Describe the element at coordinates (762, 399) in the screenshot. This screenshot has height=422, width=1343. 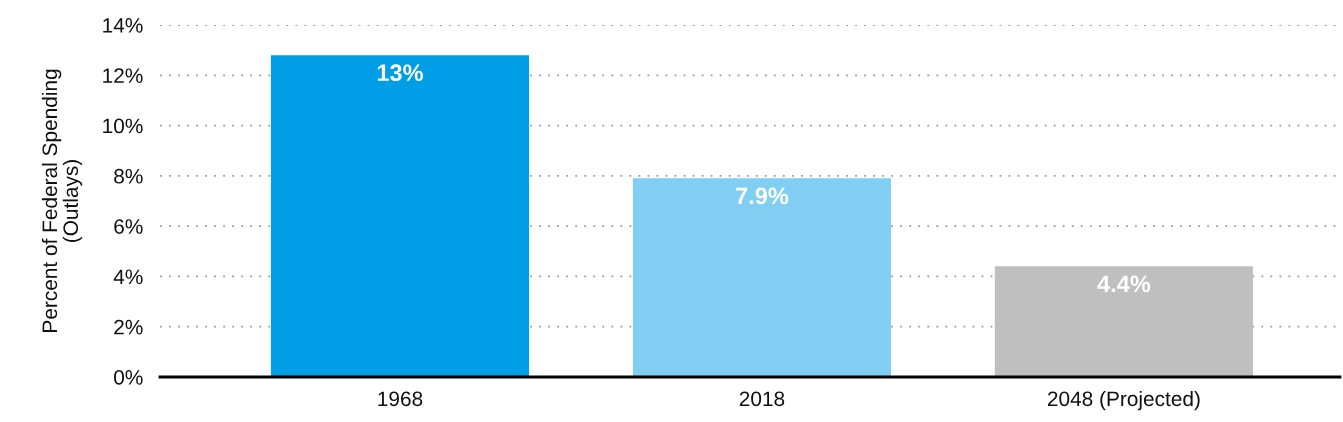
I see `x-tick-label: 2018` at that location.